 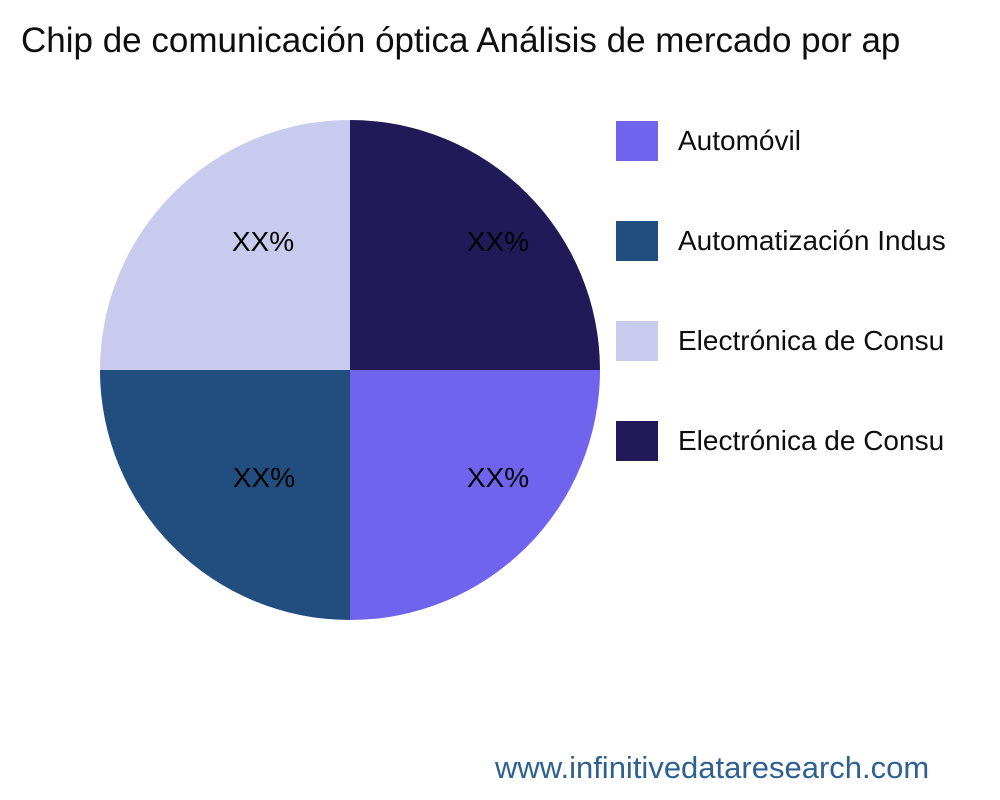 I want to click on watermark-link: www.infinitivedataresearch.com, so click(x=712, y=767).